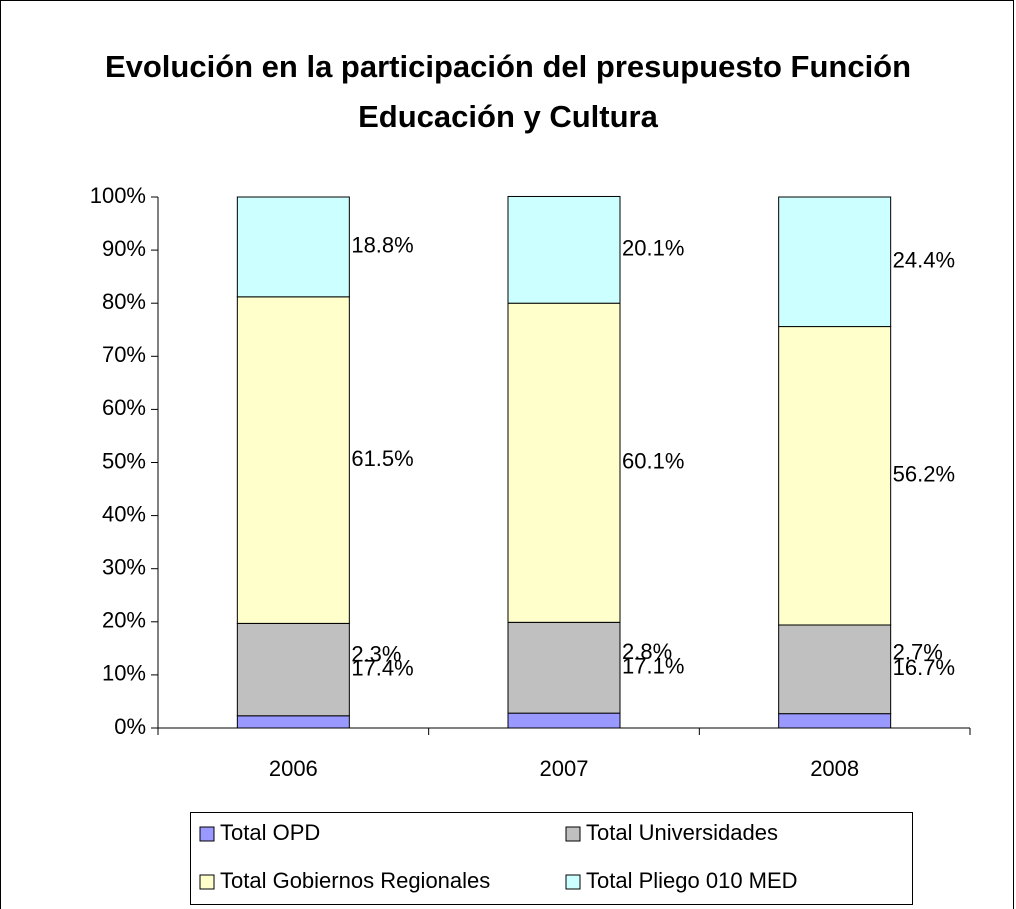 Image resolution: width=1016 pixels, height=909 pixels. What do you see at coordinates (270, 832) in the screenshot?
I see `legend-label: Total OPD` at bounding box center [270, 832].